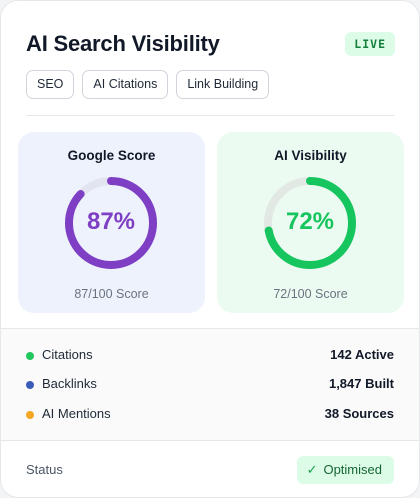 Image resolution: width=420 pixels, height=498 pixels. I want to click on card-header: AI Search Visibility LIVE, so click(210, 45).